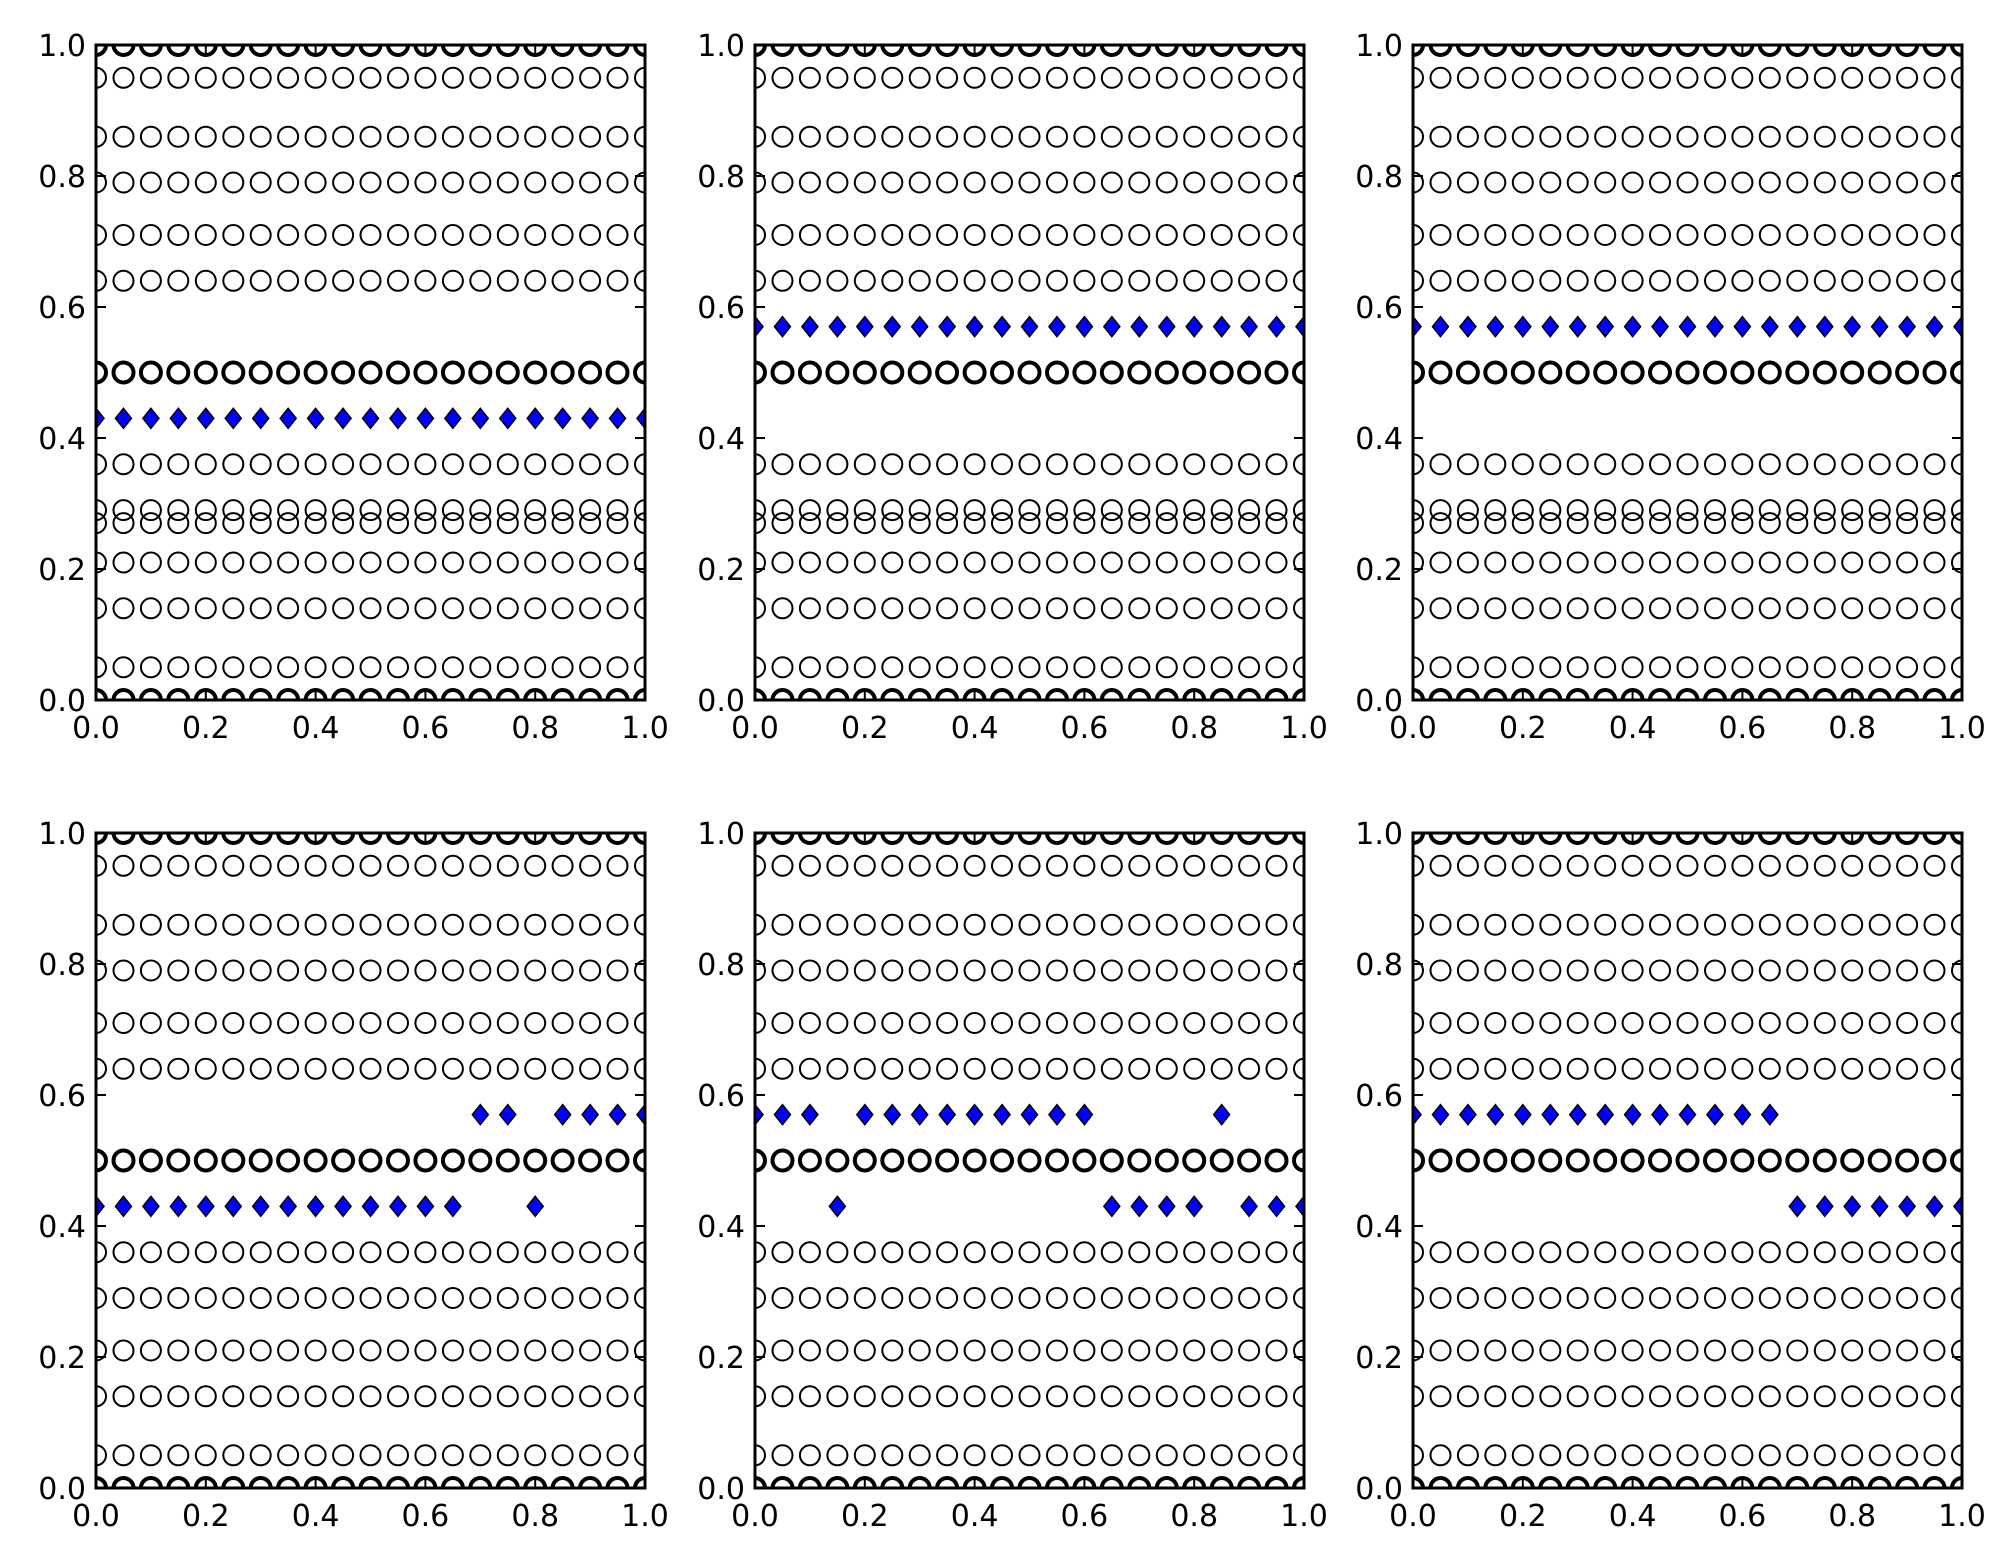 The height and width of the screenshot is (1565, 2004). I want to click on x-tick-label: 0.2, so click(1523, 728).